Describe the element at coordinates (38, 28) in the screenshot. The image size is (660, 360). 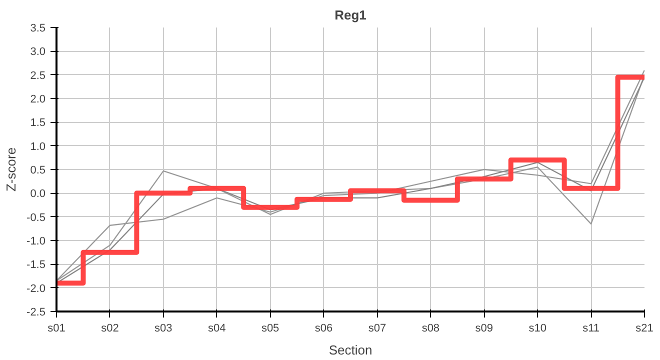
I see `y-tick-label: 3.5` at that location.